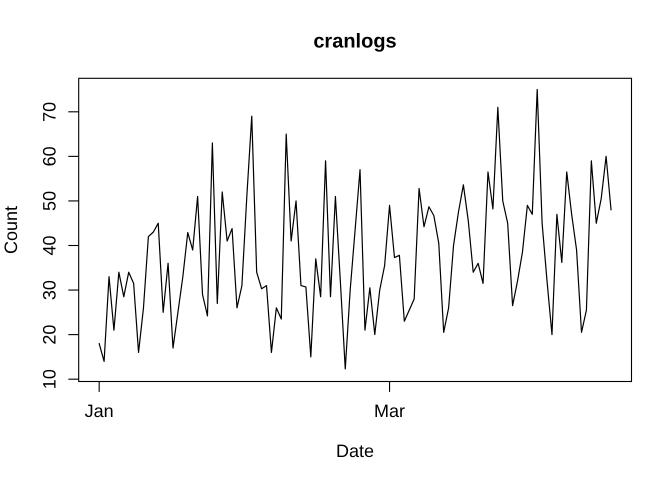  I want to click on svg-text: 10, so click(50, 379).